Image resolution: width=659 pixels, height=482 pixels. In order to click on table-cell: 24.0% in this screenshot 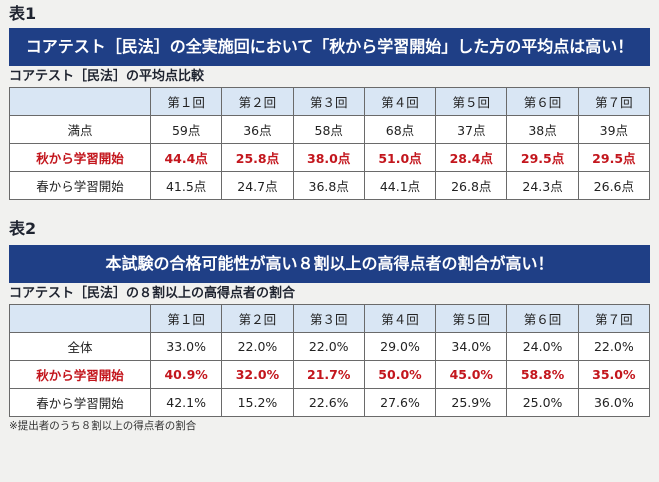, I will do `click(542, 346)`.